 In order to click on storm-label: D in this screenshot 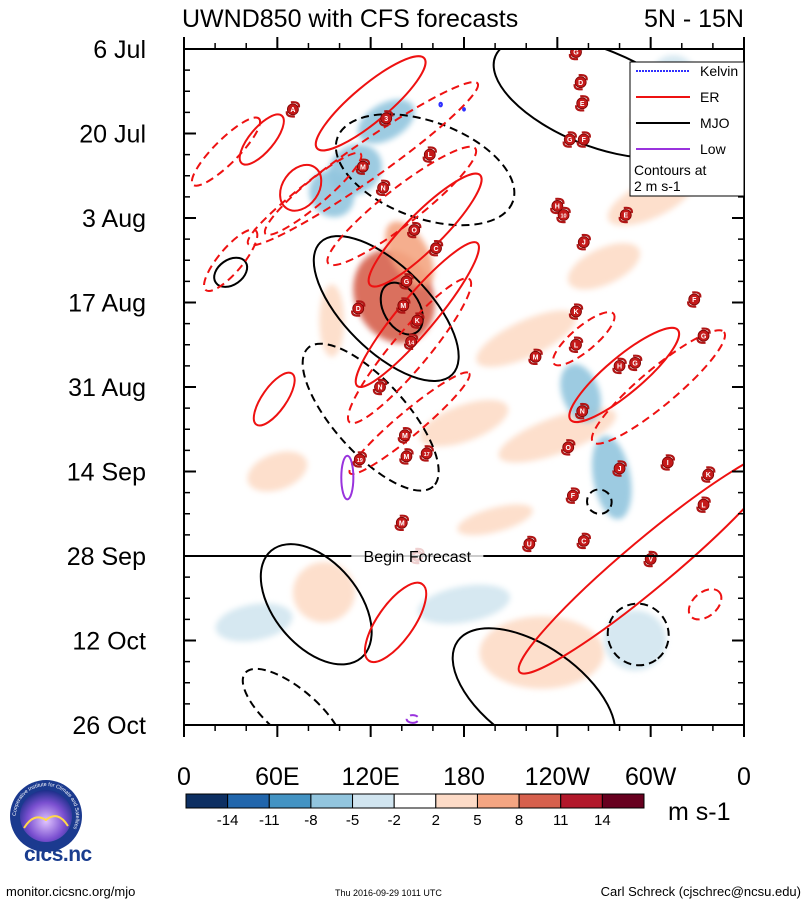, I will do `click(580, 83)`.